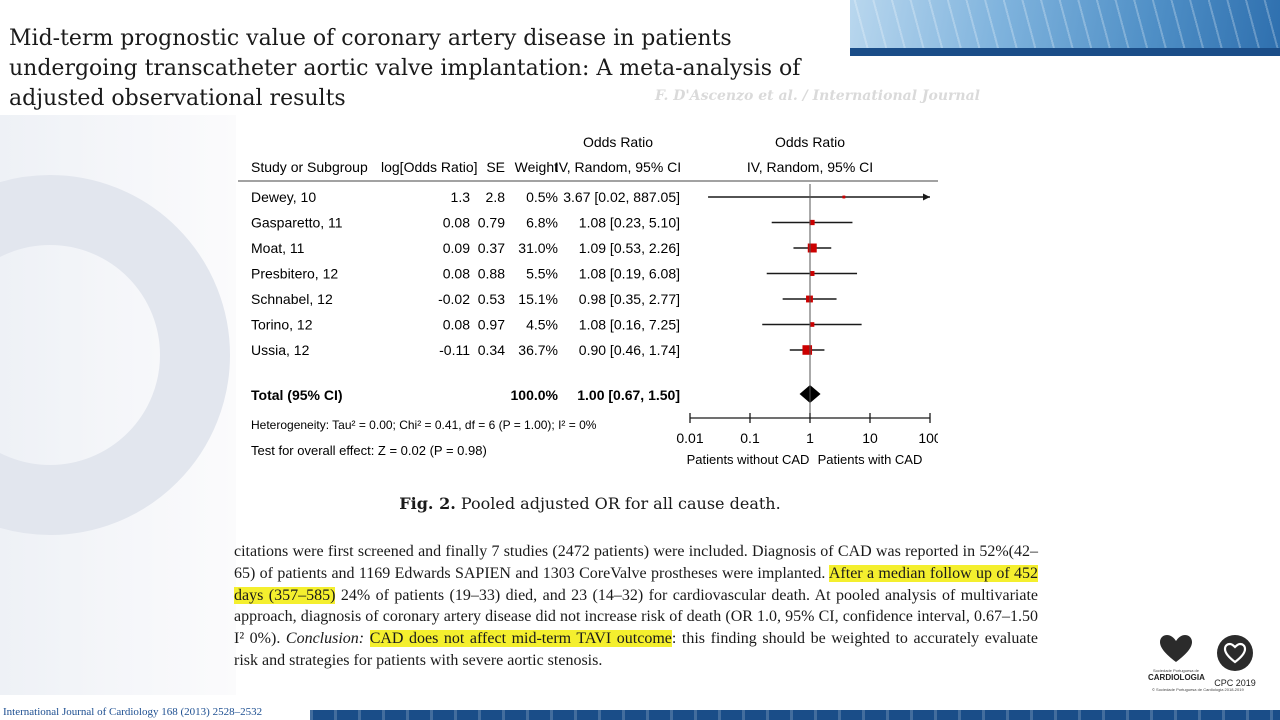  Describe the element at coordinates (542, 223) in the screenshot. I see `weight-value: 6.8%` at that location.